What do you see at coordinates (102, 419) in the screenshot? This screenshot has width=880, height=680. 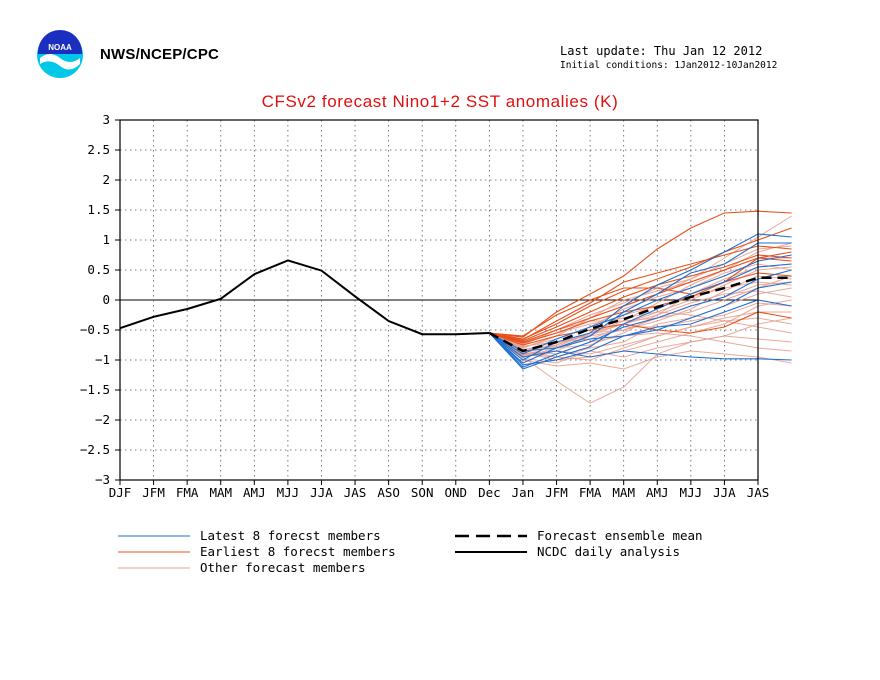 I see `y-tick-label: −2` at bounding box center [102, 419].